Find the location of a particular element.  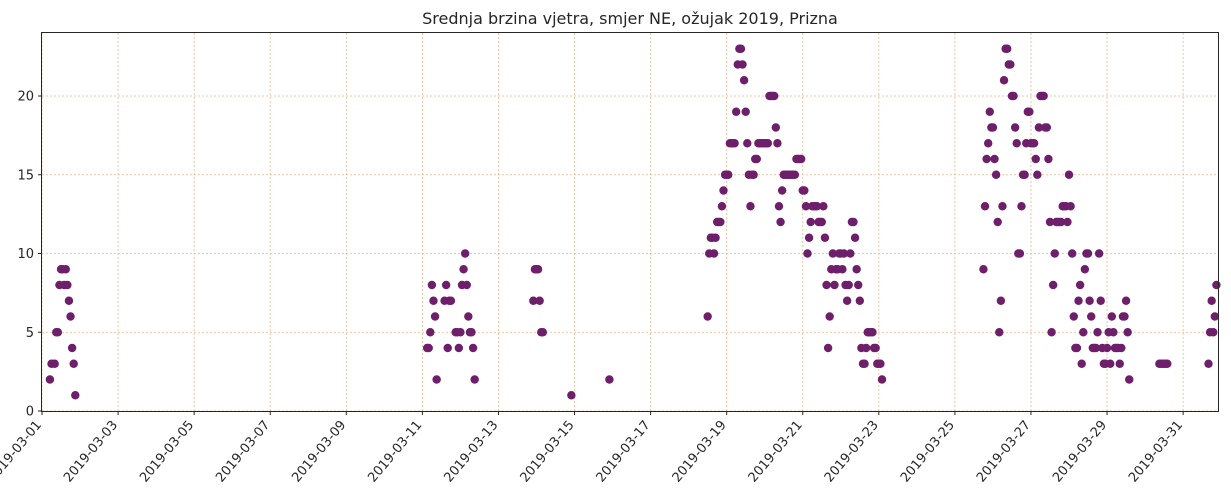

y-axis-ticks: 0 5 10 15 20 is located at coordinates (29, 255).